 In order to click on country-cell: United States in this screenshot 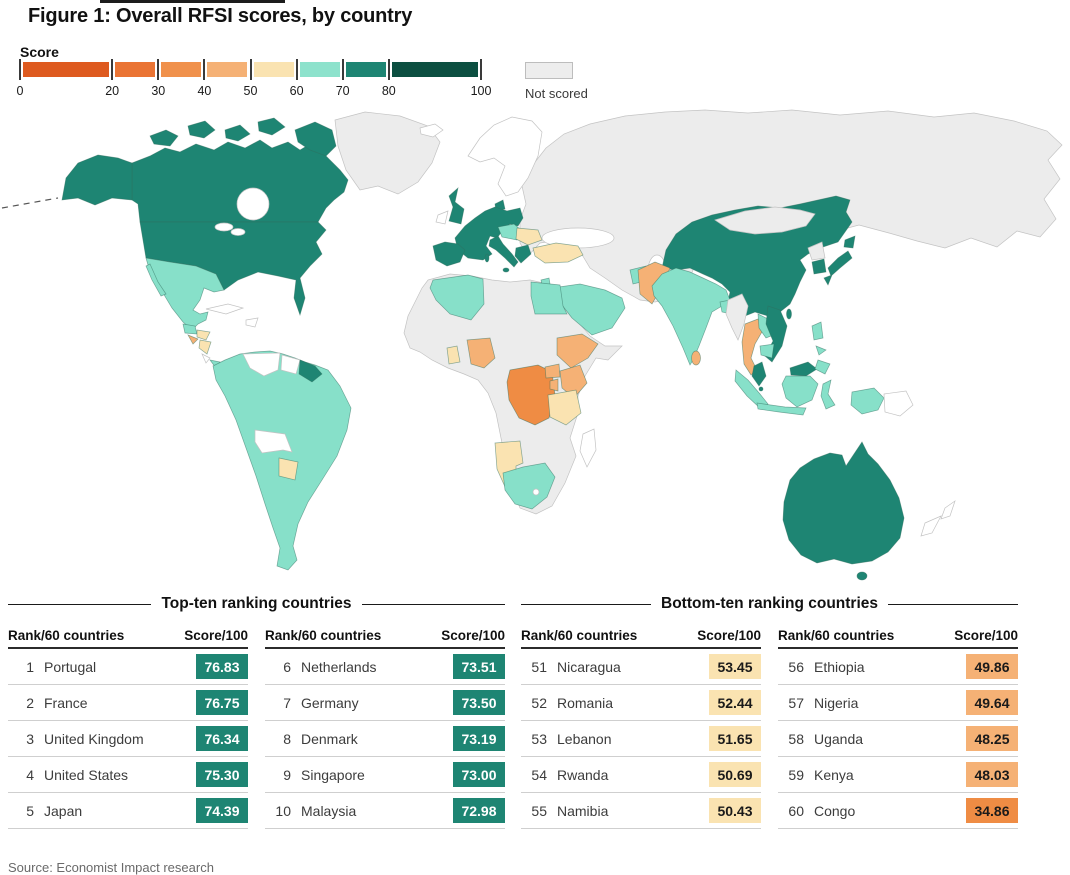, I will do `click(86, 774)`.